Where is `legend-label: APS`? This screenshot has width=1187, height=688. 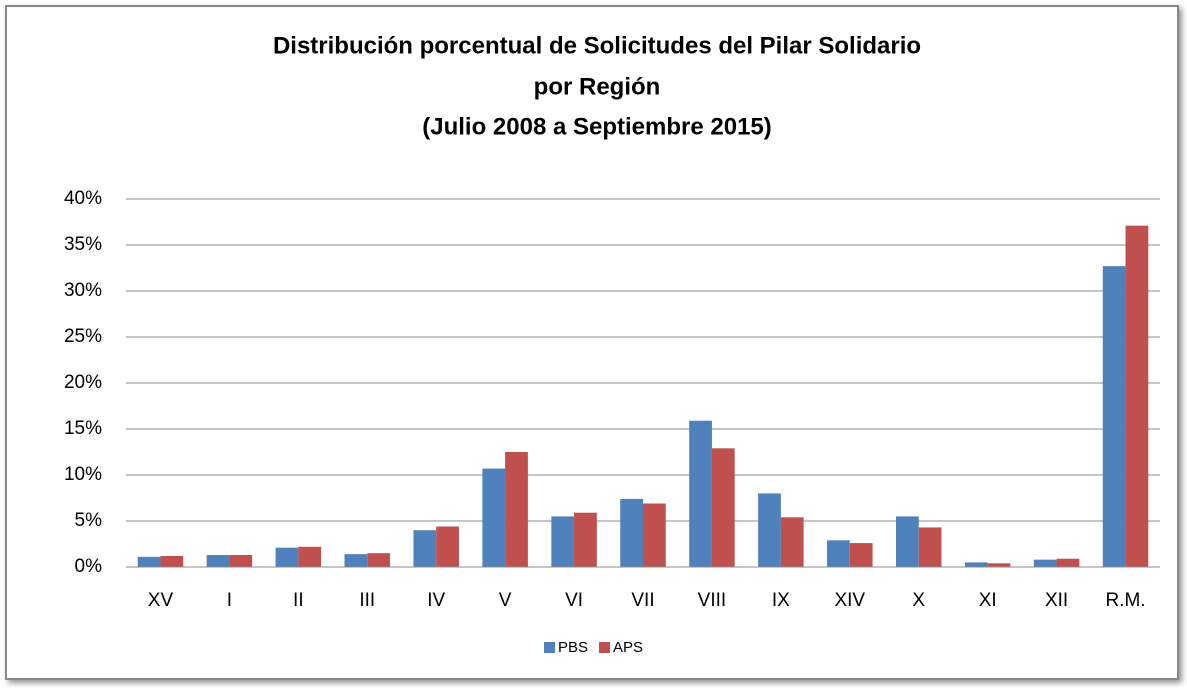
legend-label: APS is located at coordinates (628, 647).